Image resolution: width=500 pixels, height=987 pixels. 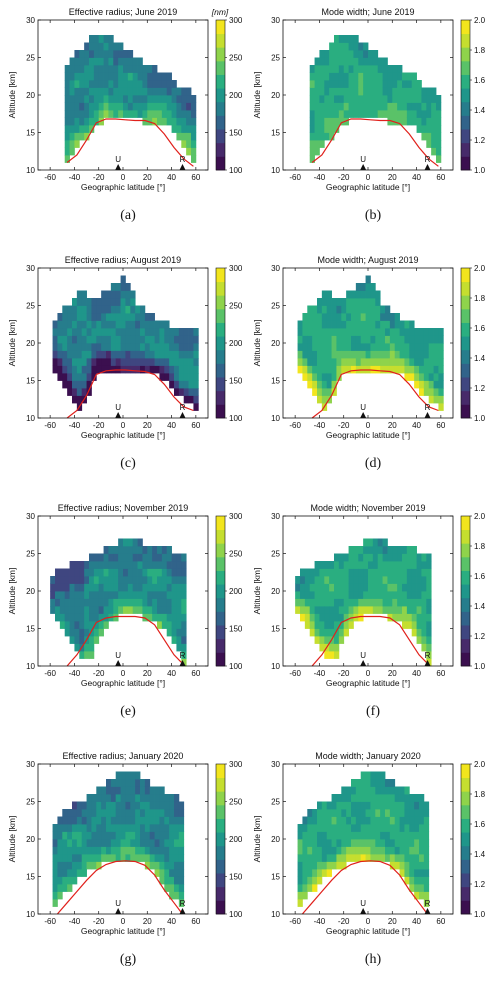 I want to click on station-label: U, so click(x=118, y=159).